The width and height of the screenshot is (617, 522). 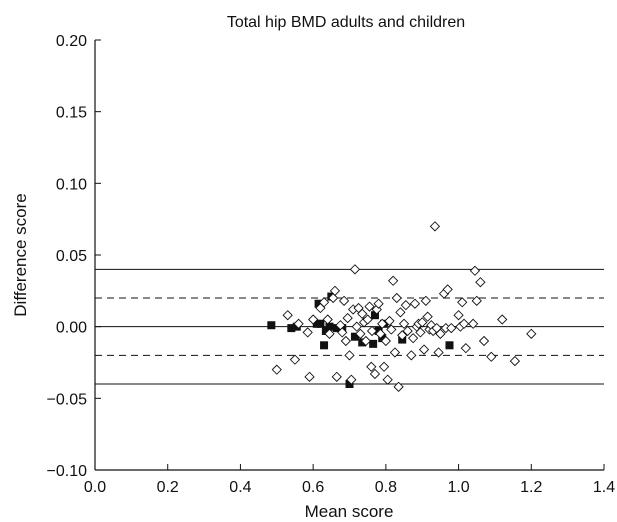 I want to click on x-tick-label: 1.4, so click(x=604, y=487).